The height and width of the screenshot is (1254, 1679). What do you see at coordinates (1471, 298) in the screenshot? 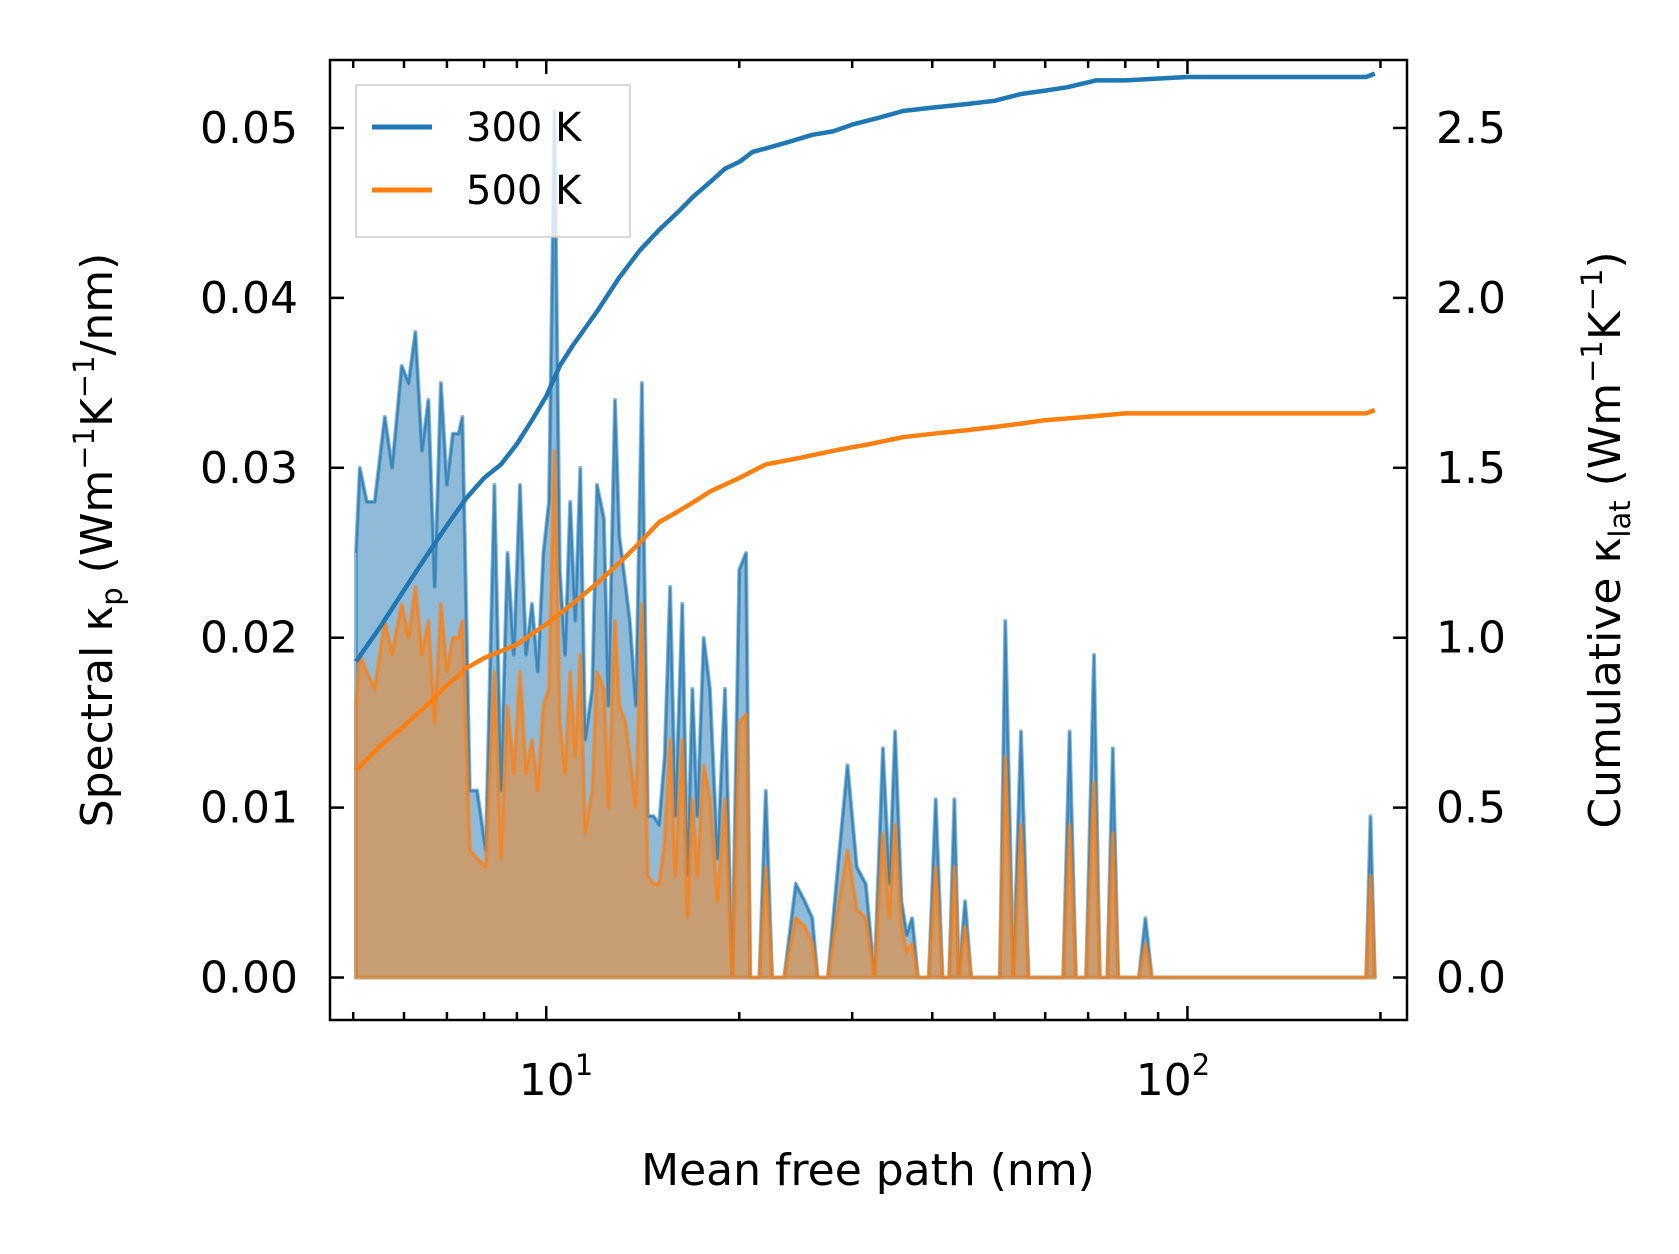
I see `y2-tick-label: 2.0` at bounding box center [1471, 298].